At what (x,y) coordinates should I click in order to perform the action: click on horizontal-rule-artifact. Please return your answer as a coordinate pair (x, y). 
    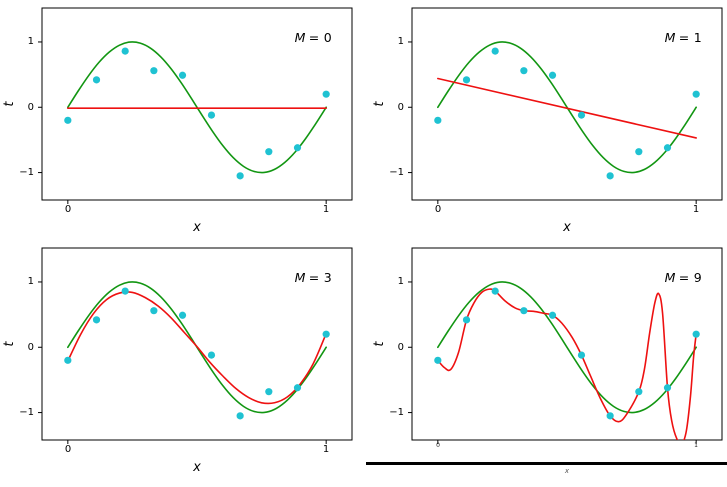
    Looking at the image, I should click on (546, 463).